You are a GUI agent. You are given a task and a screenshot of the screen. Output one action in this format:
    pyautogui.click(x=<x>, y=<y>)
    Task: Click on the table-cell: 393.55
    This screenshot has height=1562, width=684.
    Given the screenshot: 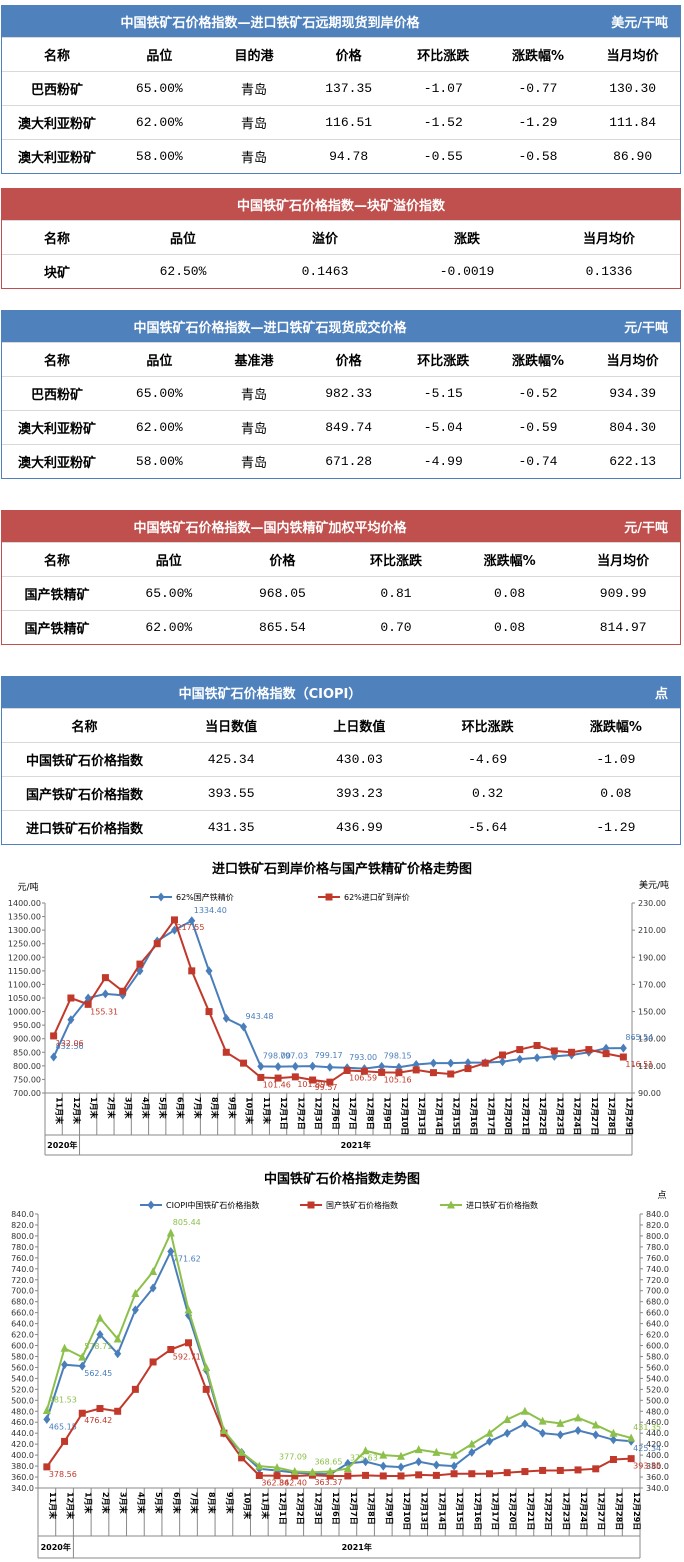 What is the action you would take?
    pyautogui.click(x=231, y=793)
    